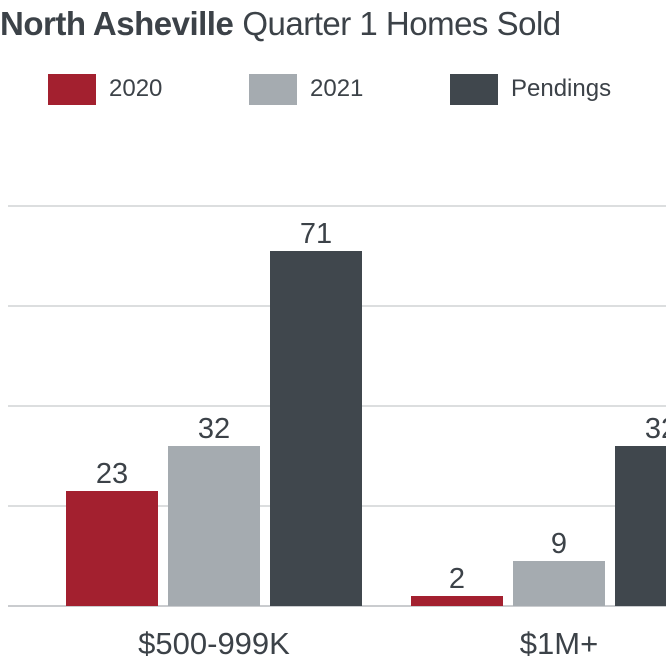 This screenshot has height=666, width=666. What do you see at coordinates (136, 88) in the screenshot?
I see `legend-label-2020: 2020` at bounding box center [136, 88].